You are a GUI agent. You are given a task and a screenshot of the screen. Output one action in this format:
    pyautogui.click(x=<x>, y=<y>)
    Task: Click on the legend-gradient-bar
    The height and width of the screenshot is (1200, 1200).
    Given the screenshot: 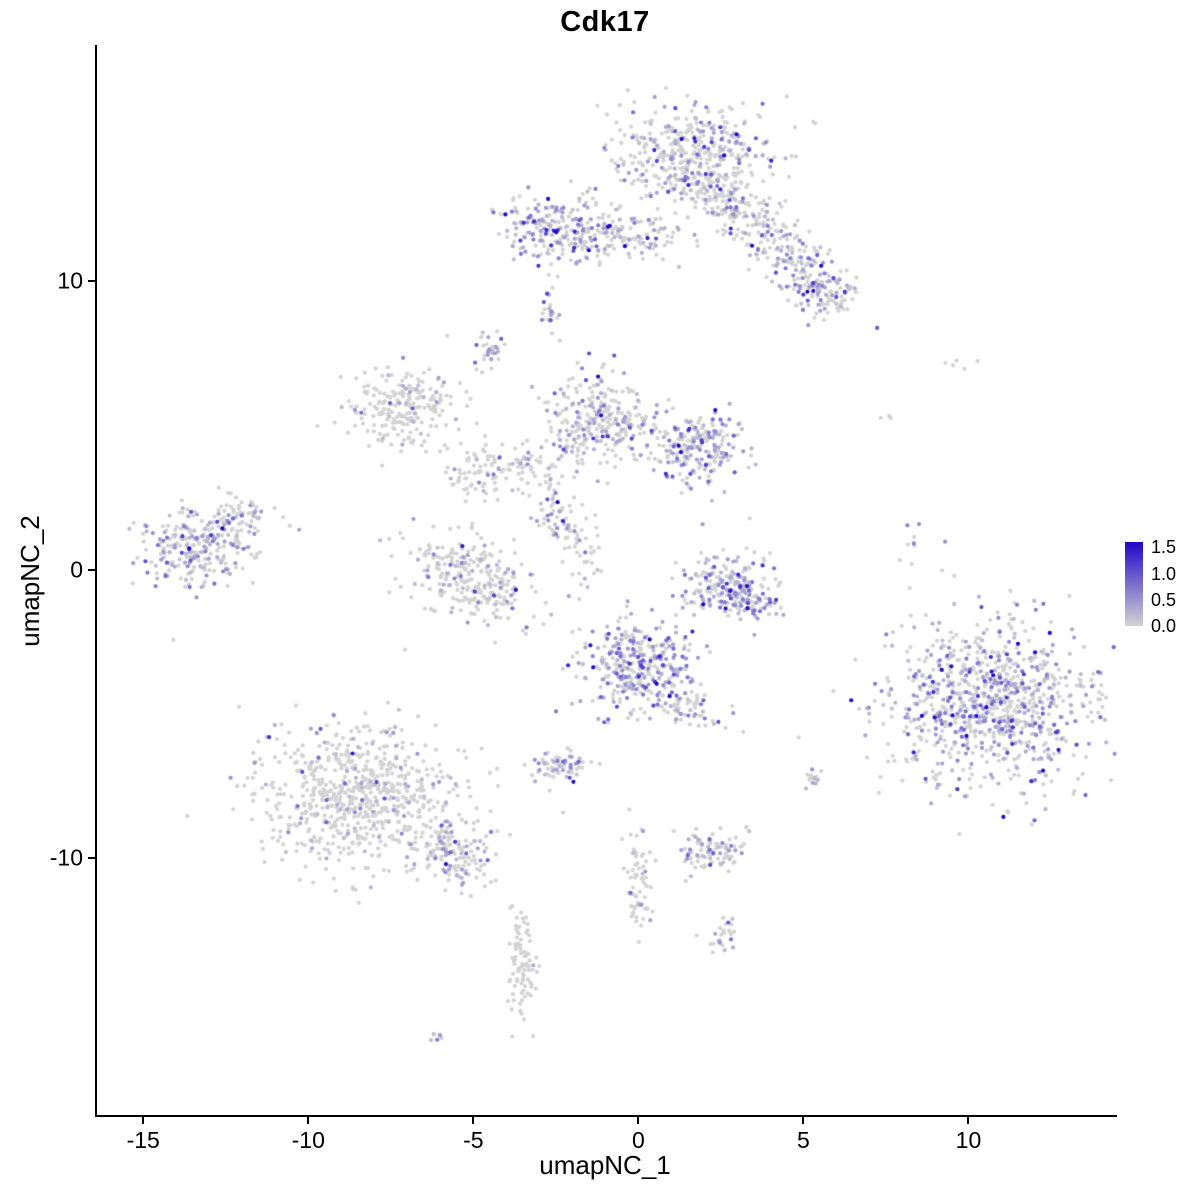 What is the action you would take?
    pyautogui.click(x=1134, y=584)
    